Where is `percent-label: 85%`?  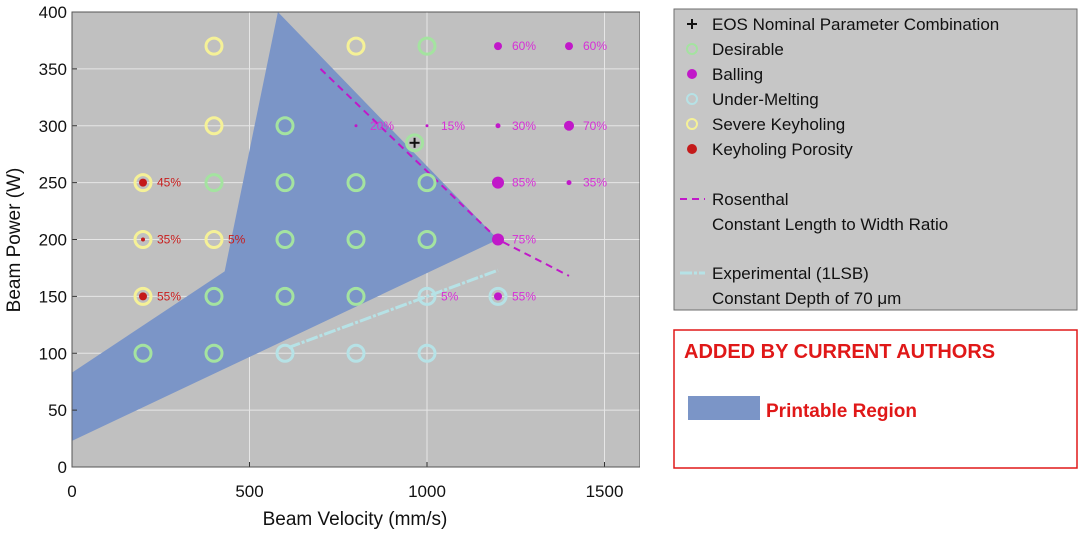 percent-label: 85% is located at coordinates (524, 183).